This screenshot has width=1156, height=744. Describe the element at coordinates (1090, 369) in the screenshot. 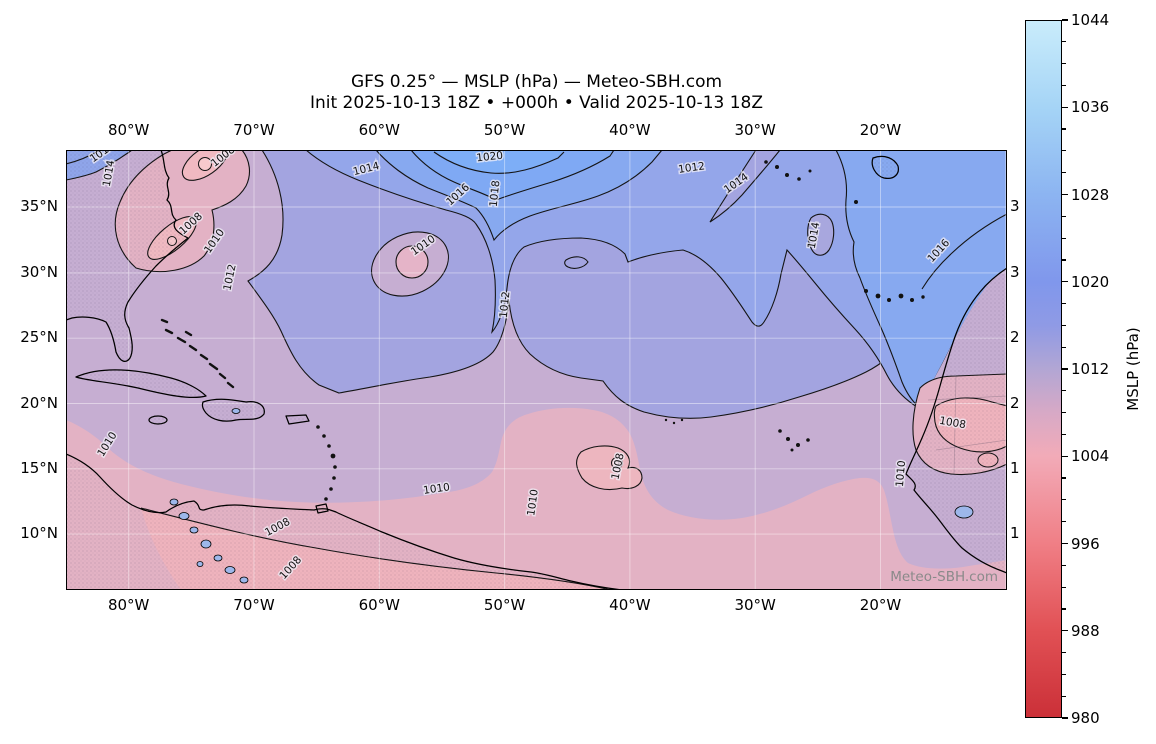

I see `colorbar-tick-label: 1012` at that location.